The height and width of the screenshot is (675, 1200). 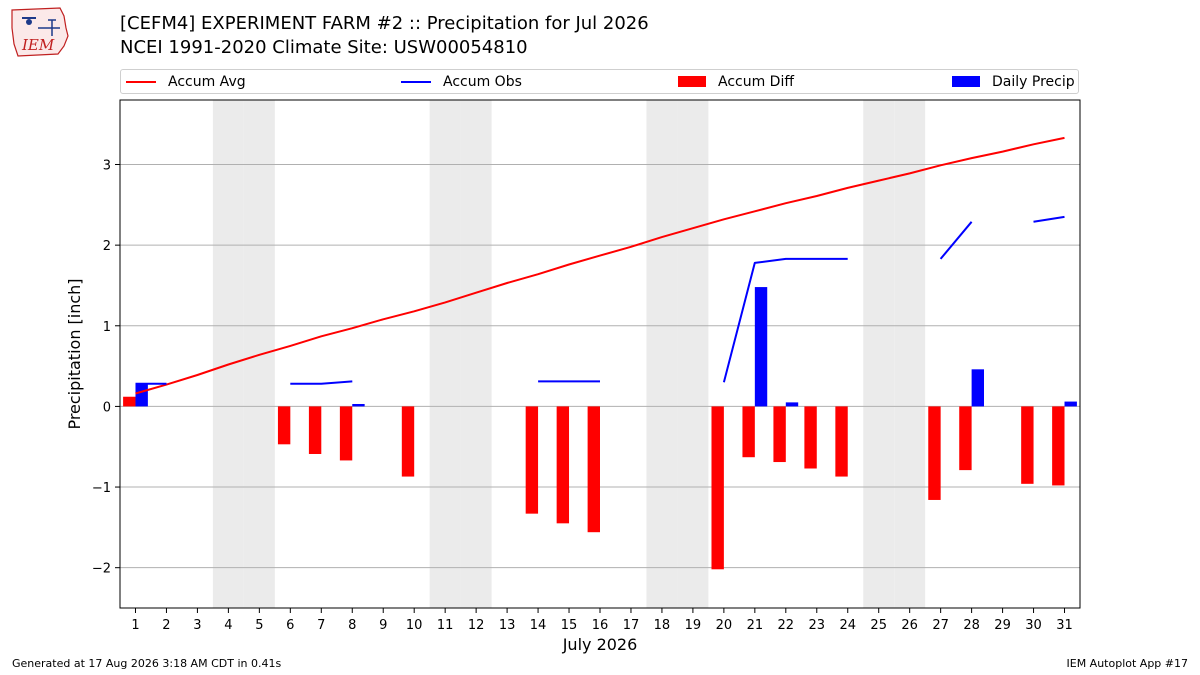 I want to click on x-tick-label: 2, so click(x=166, y=625).